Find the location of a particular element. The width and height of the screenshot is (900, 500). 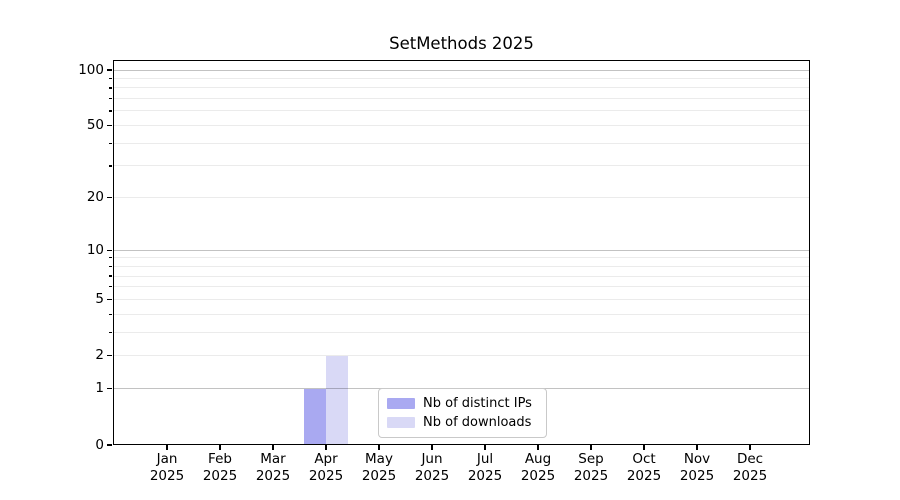

bar-nb-of-distinct-ips-apr is located at coordinates (315, 416).